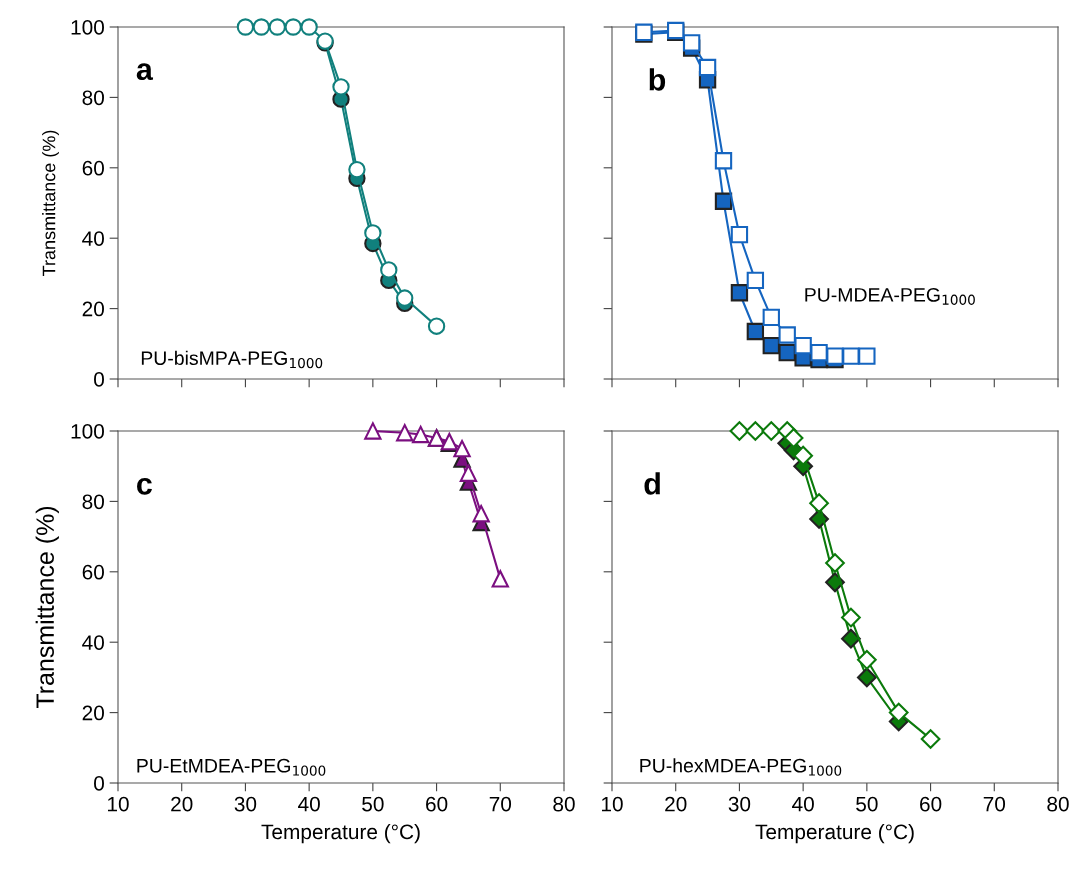 Image resolution: width=1079 pixels, height=884 pixels. Describe the element at coordinates (144, 486) in the screenshot. I see `annotation: c` at that location.